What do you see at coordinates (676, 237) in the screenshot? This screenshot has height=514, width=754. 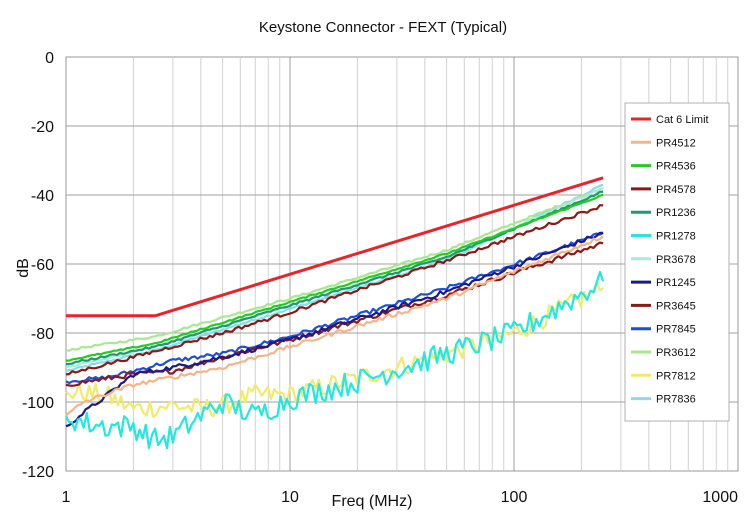 I see `legend-label: PR1278` at bounding box center [676, 237].